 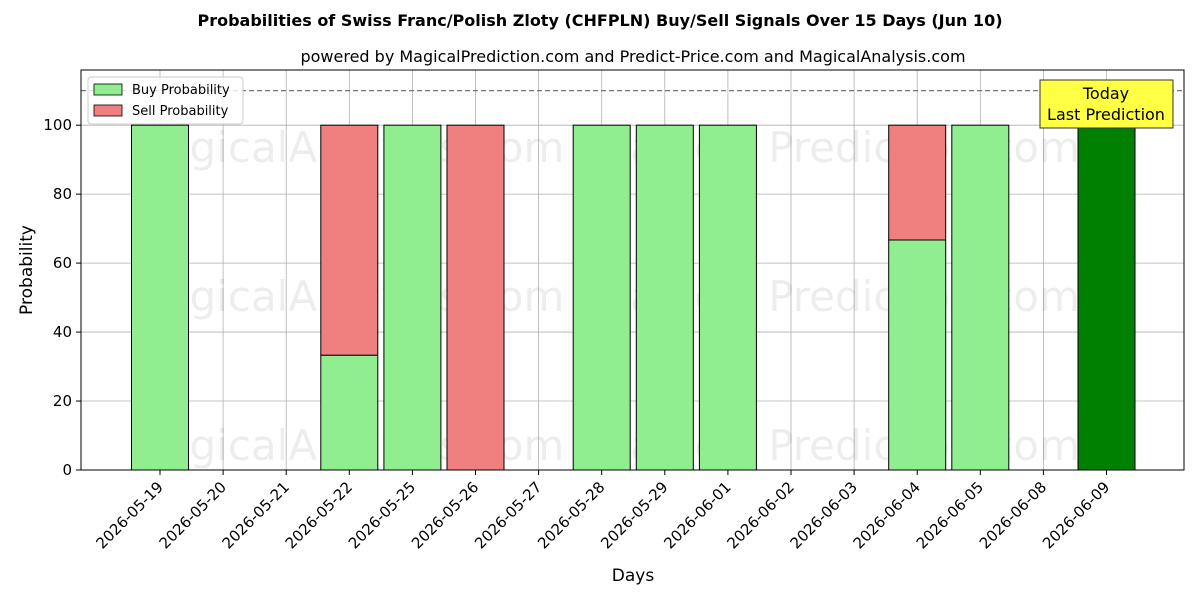 What do you see at coordinates (181, 90) in the screenshot?
I see `legend-label-buy: Buy Probability` at bounding box center [181, 90].